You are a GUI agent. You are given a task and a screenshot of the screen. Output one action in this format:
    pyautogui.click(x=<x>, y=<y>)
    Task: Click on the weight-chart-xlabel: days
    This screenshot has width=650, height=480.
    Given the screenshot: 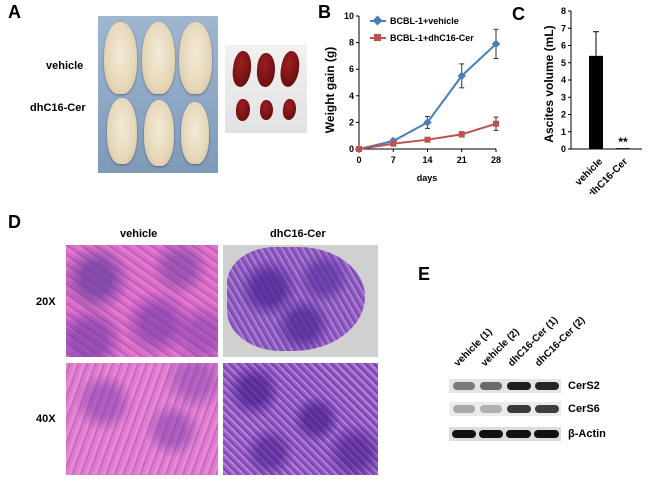 What is the action you would take?
    pyautogui.click(x=427, y=178)
    